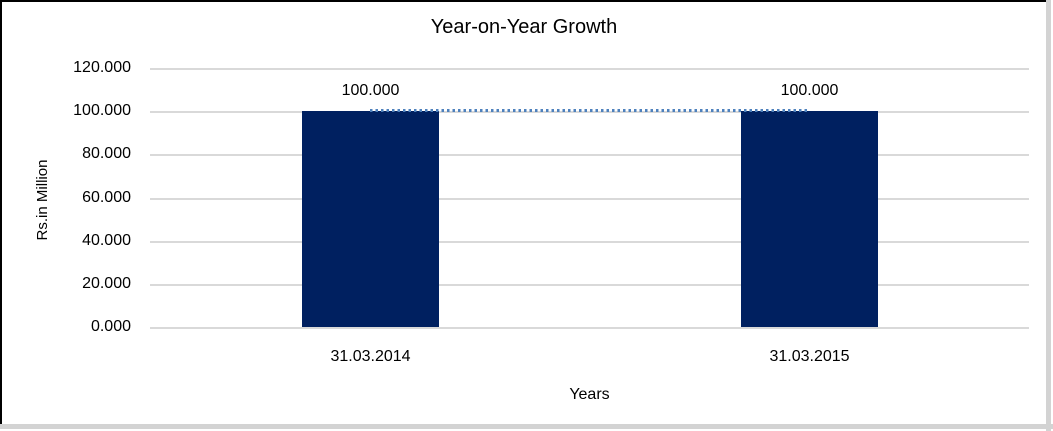  What do you see at coordinates (110, 326) in the screenshot?
I see `y-axis-tick-label: 0.000` at bounding box center [110, 326].